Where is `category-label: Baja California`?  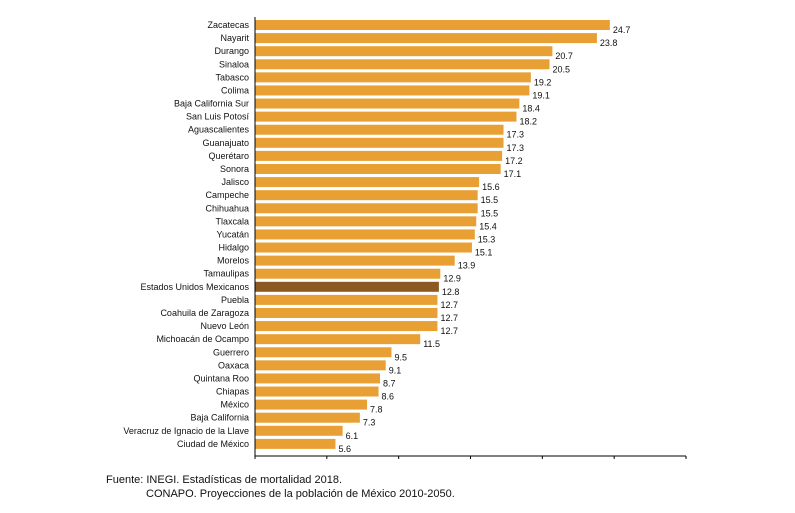
category-label: Baja California is located at coordinates (219, 418).